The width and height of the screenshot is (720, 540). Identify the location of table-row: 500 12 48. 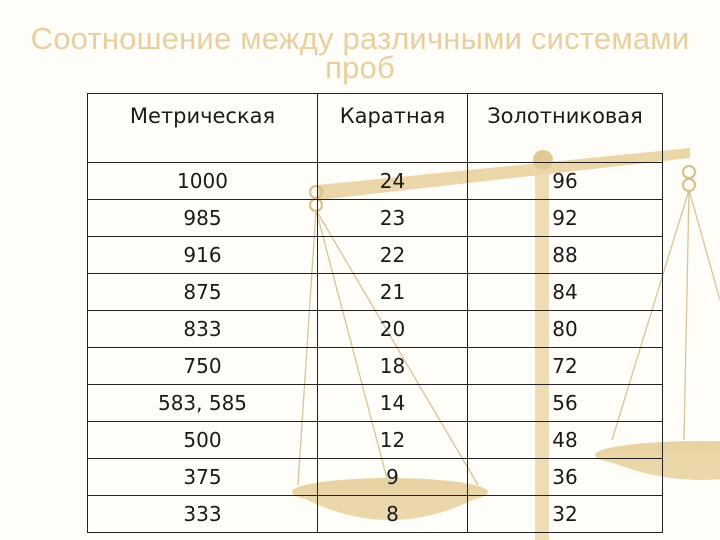
(375, 440).